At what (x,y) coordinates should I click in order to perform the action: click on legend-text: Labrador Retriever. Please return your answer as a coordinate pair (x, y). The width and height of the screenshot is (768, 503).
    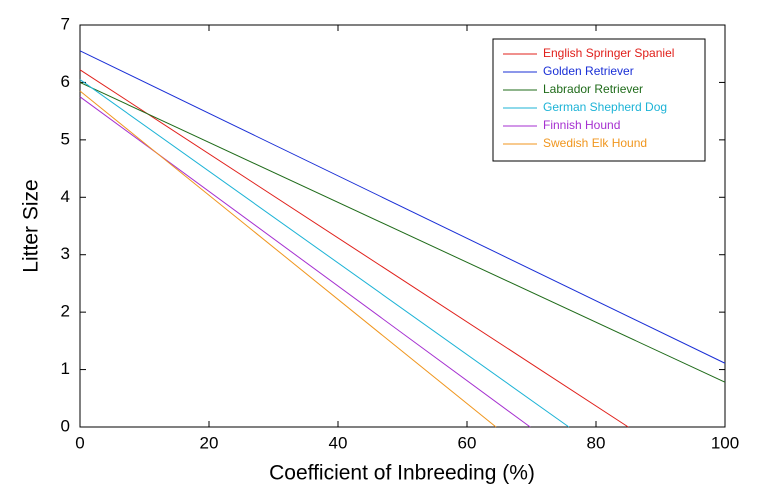
    Looking at the image, I should click on (593, 89).